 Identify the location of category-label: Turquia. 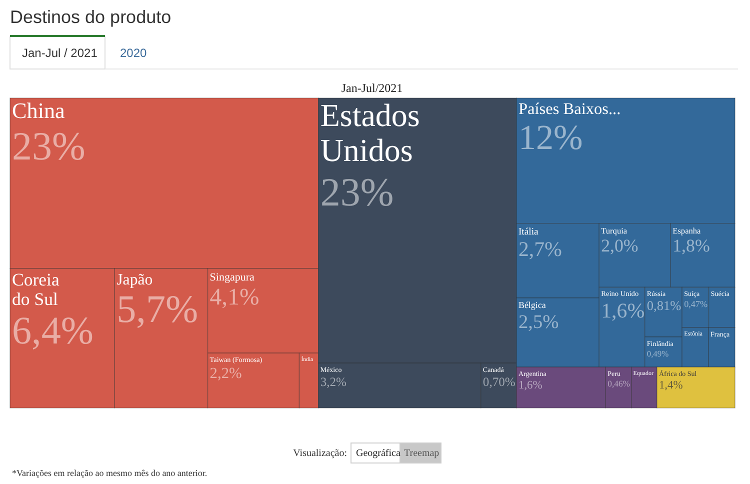
(614, 231).